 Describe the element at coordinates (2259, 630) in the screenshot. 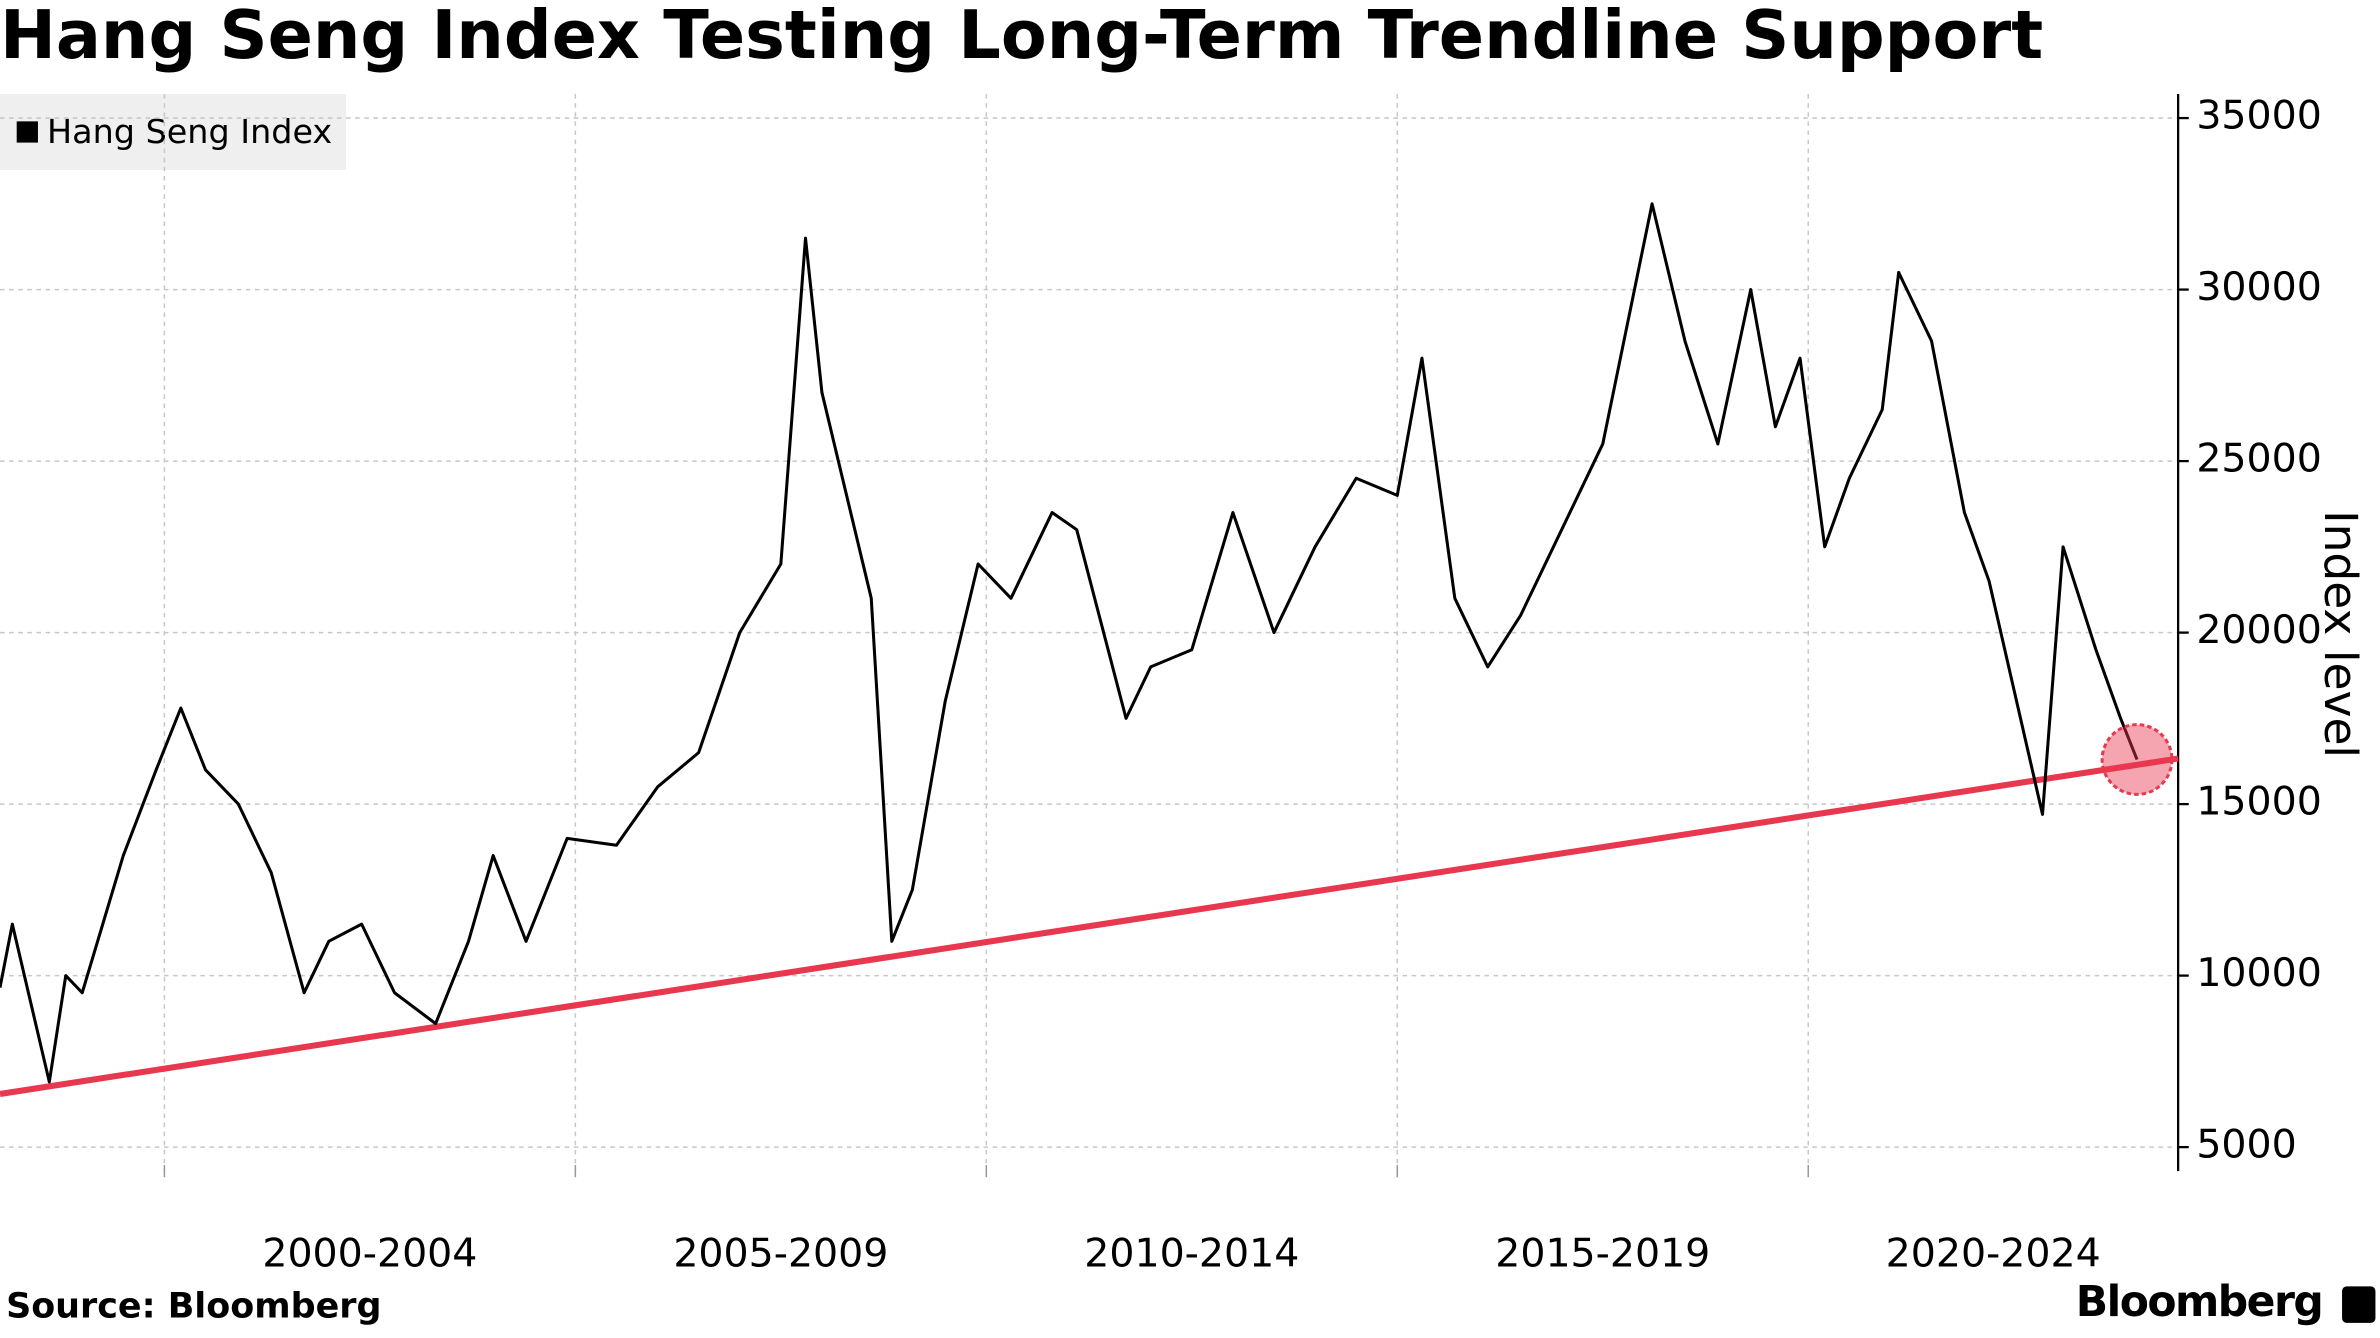

I see `y-tick-label: 20000` at that location.